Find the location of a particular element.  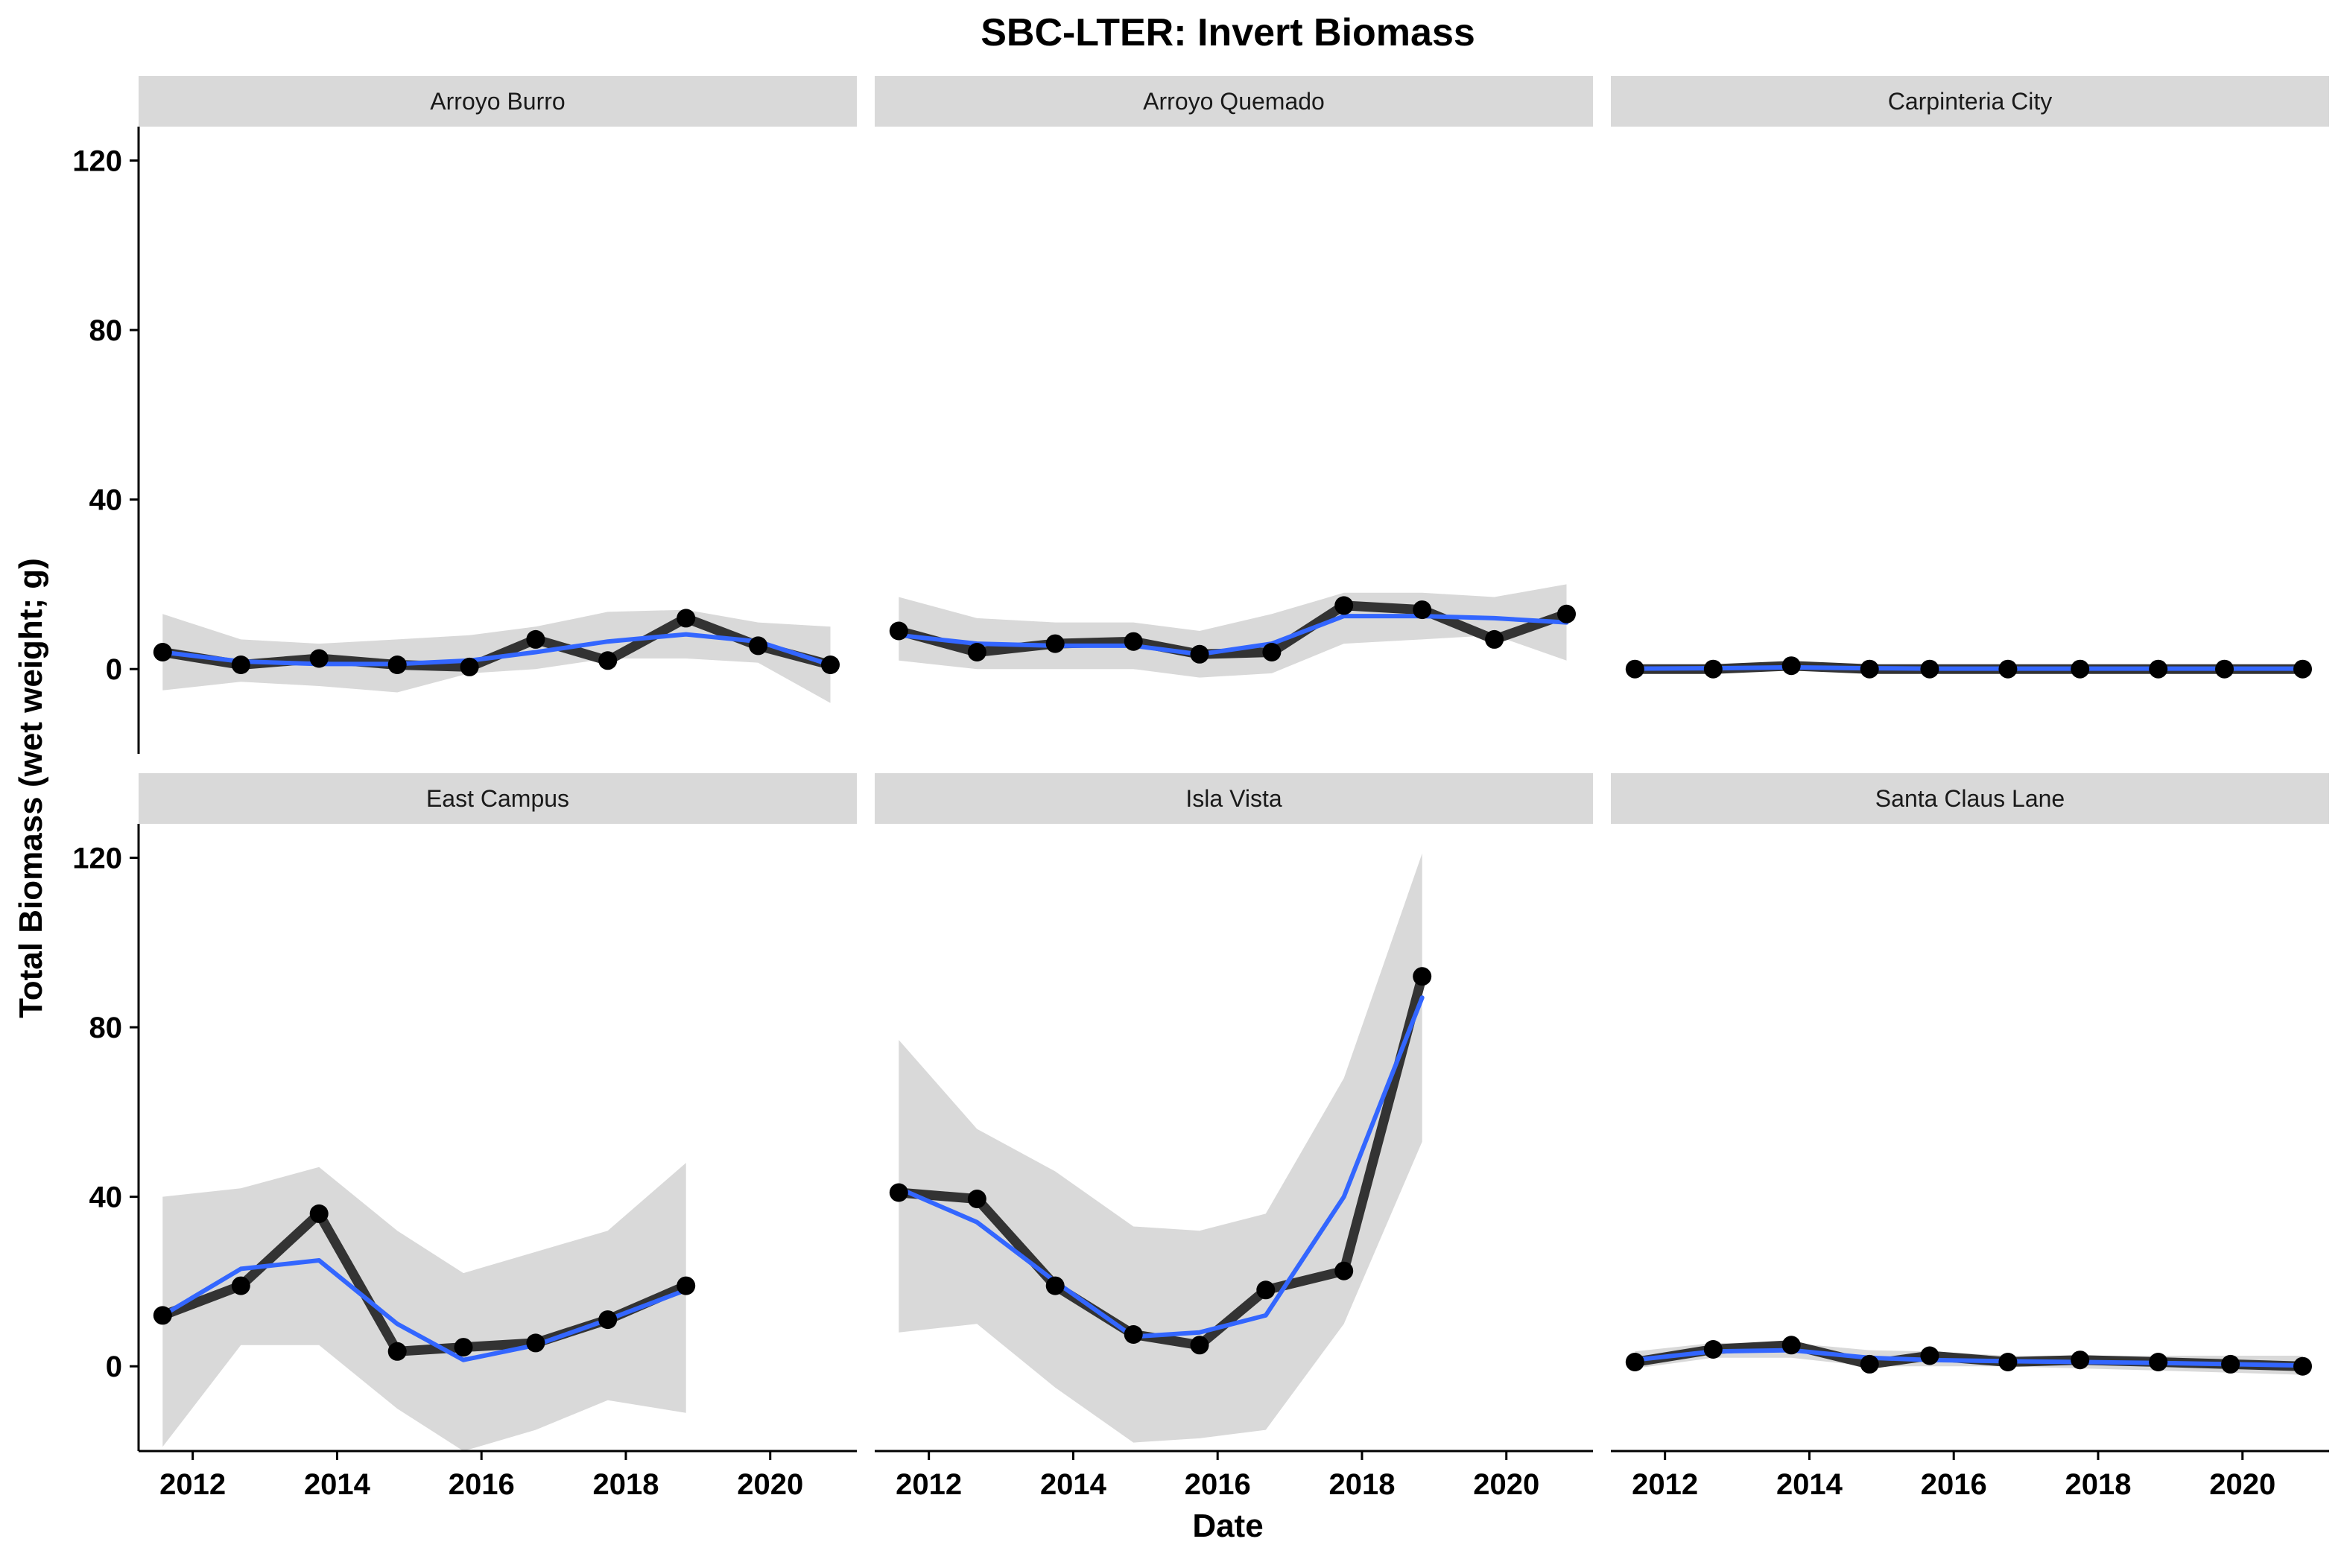

facet-strip-label: Arroyo Burro is located at coordinates (498, 102).